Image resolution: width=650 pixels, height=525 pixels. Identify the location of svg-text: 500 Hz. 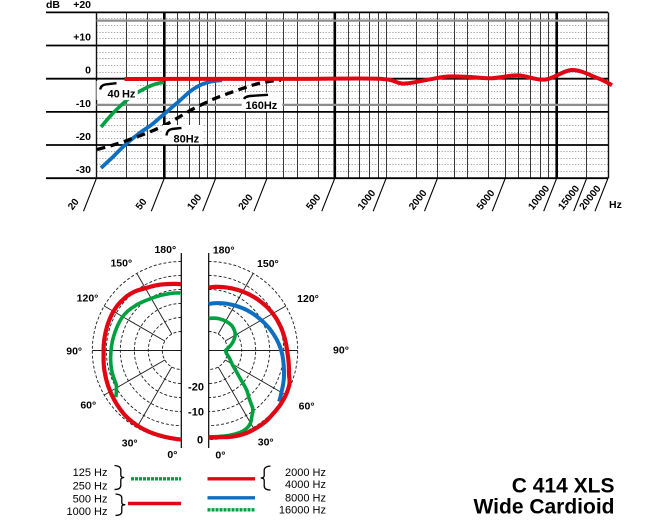
(90, 500).